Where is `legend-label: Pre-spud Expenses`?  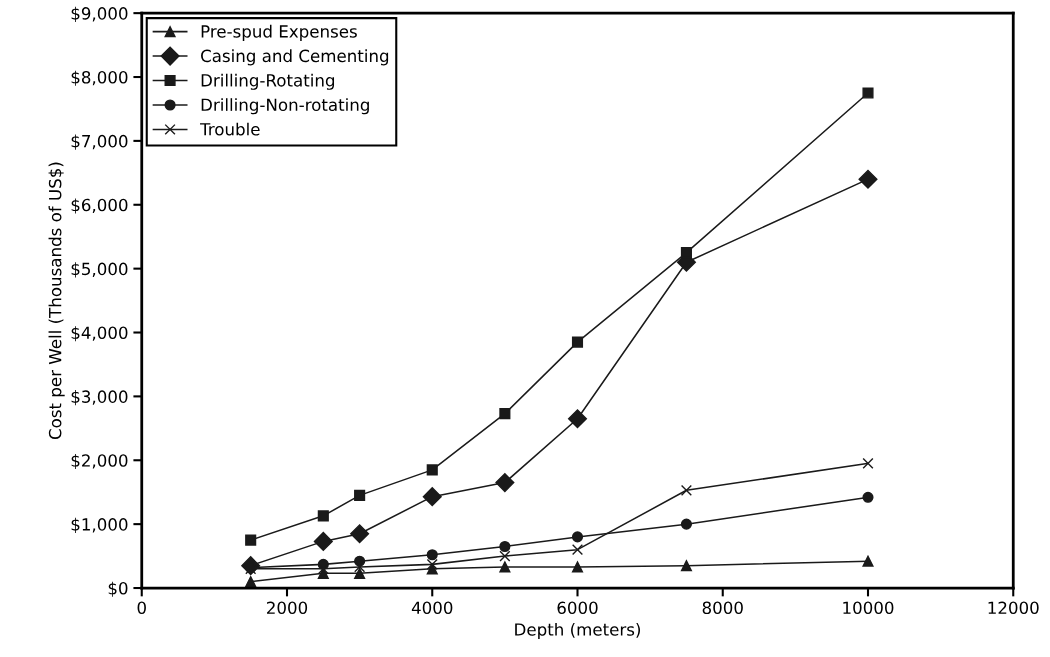 legend-label: Pre-spud Expenses is located at coordinates (279, 32).